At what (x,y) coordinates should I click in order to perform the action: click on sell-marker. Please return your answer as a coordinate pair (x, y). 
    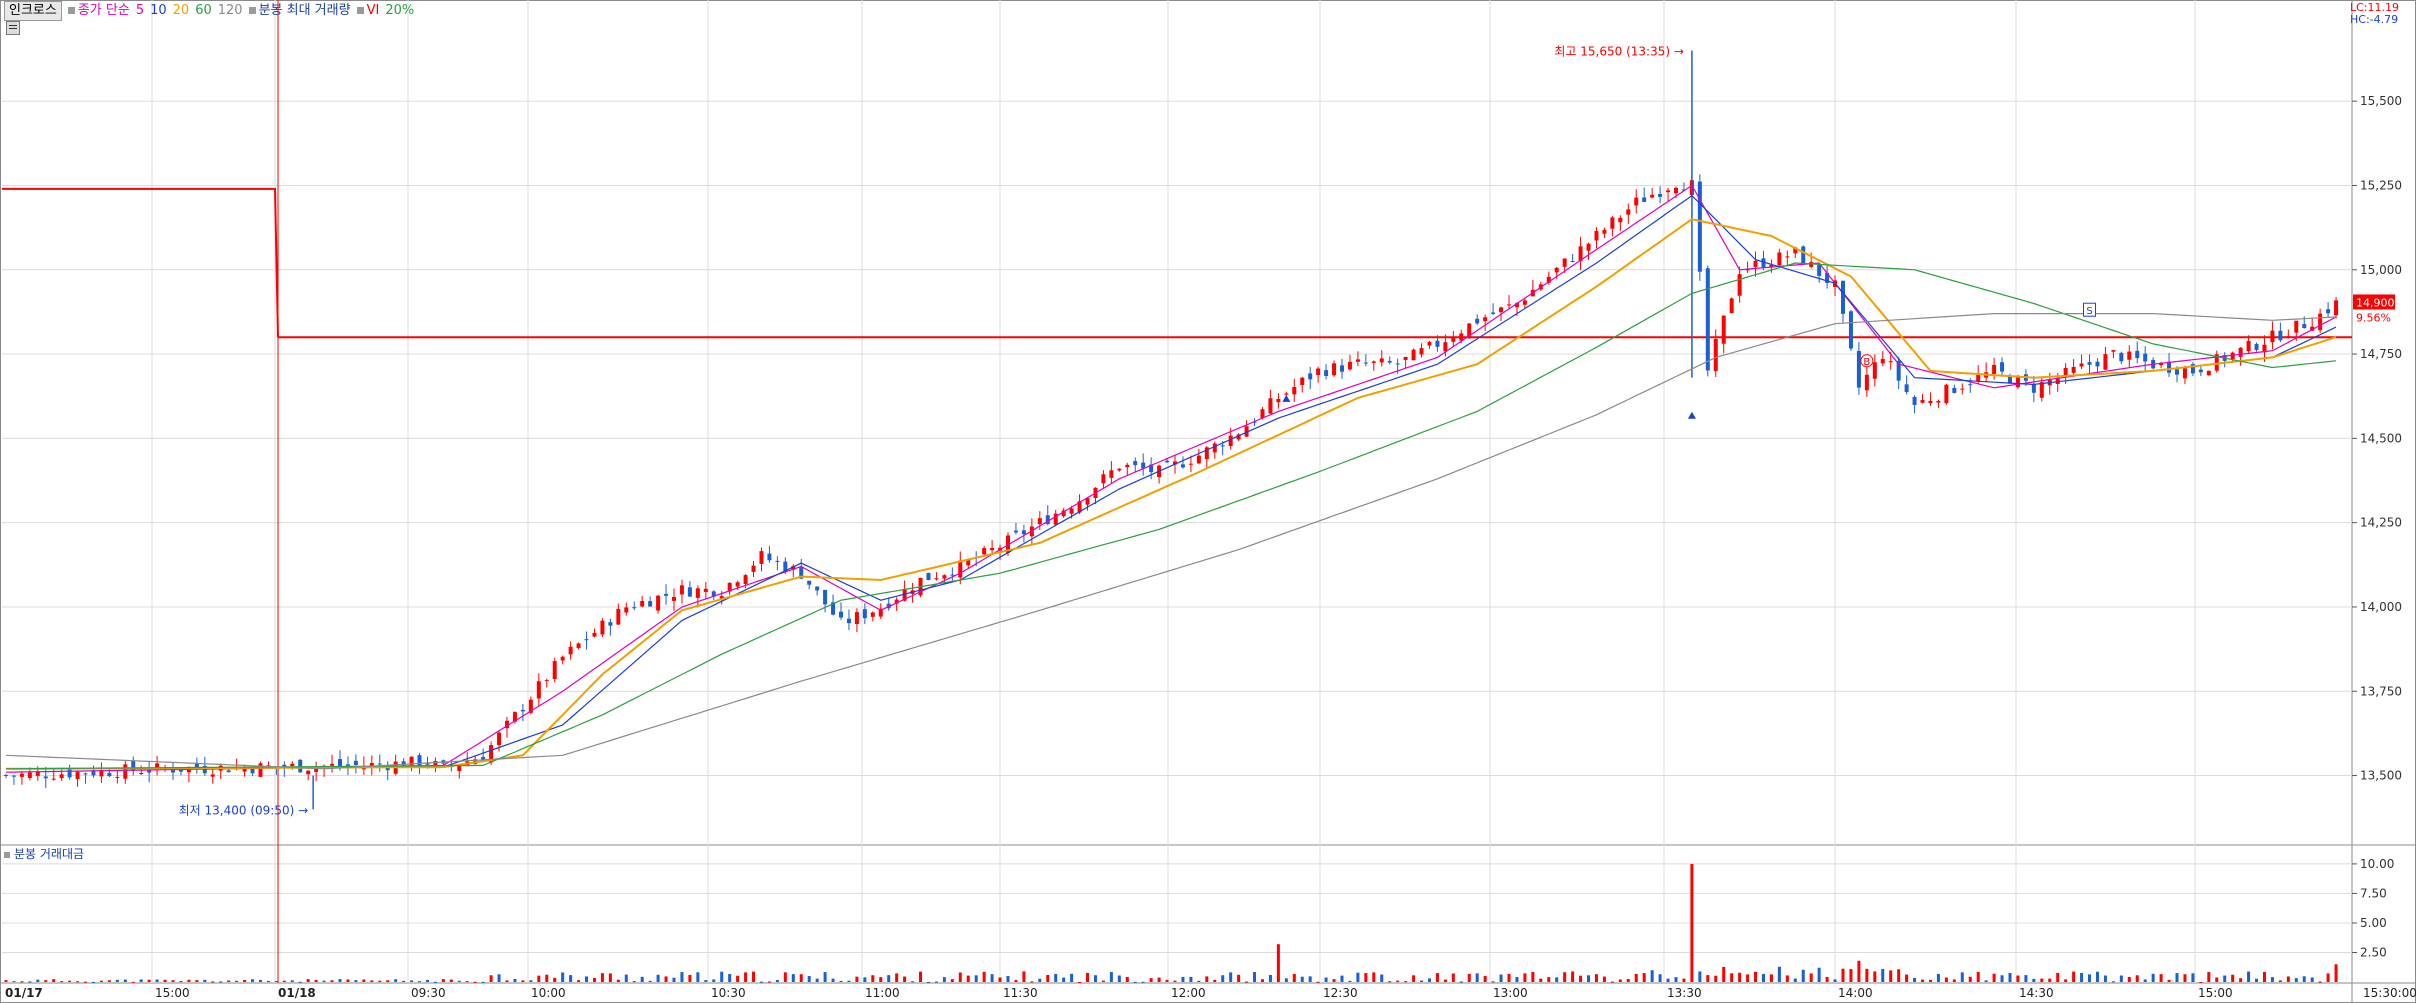
    Looking at the image, I should click on (2090, 309).